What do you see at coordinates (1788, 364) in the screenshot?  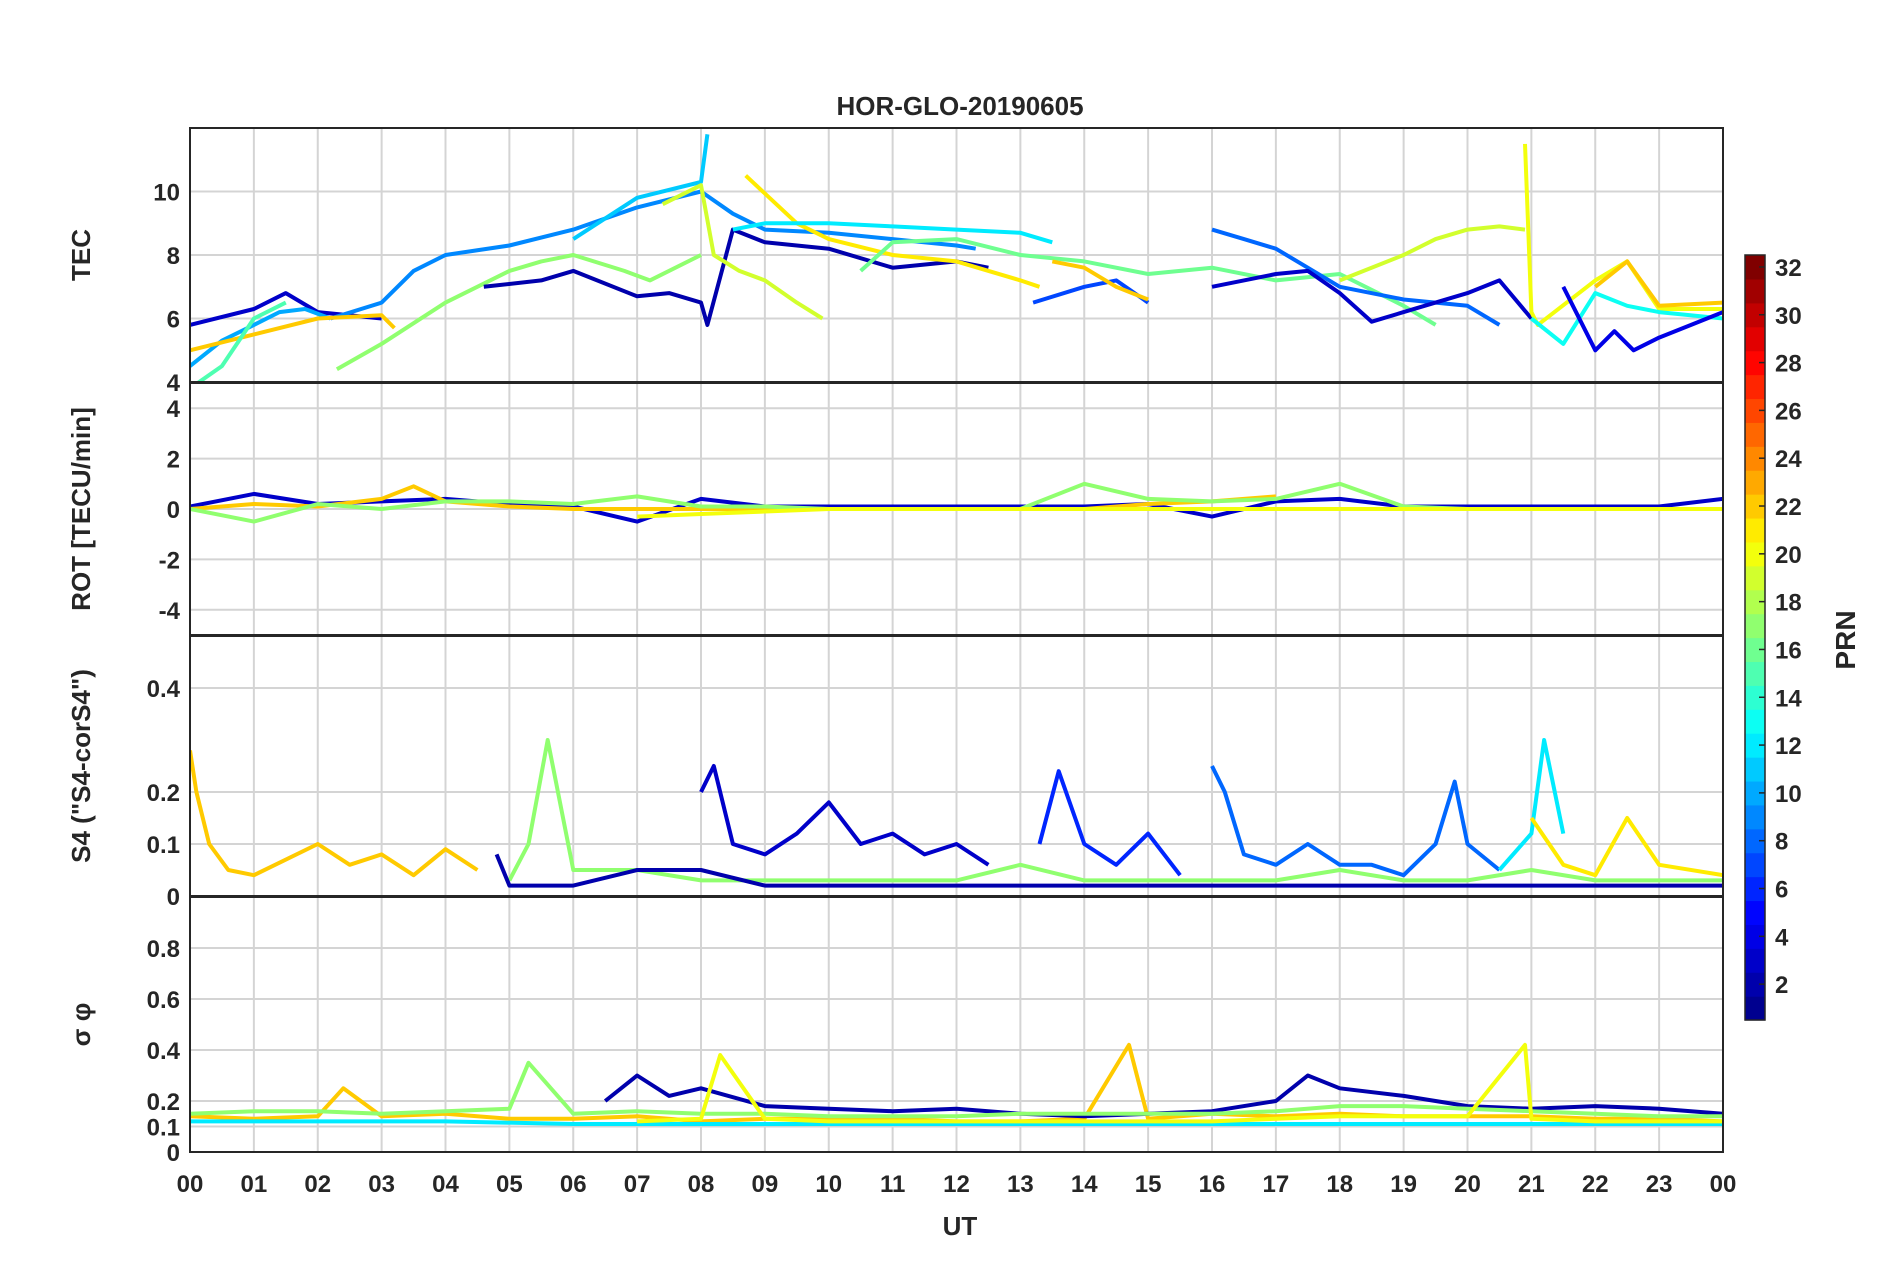 I see `colorbar-tick-label: 28` at bounding box center [1788, 364].